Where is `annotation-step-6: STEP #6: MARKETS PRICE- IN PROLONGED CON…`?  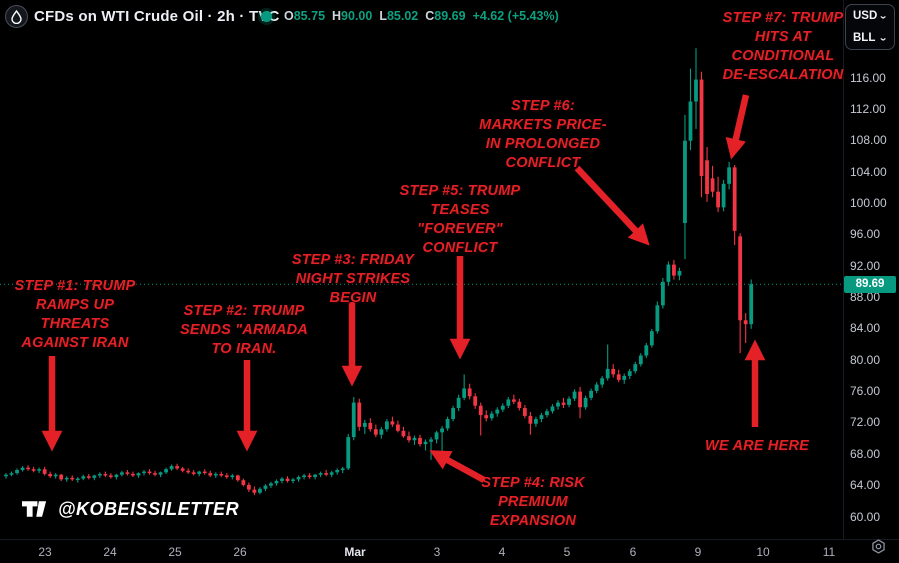
annotation-step-6: STEP #6: MARKETS PRICE- IN PROLONGED CON… is located at coordinates (543, 135).